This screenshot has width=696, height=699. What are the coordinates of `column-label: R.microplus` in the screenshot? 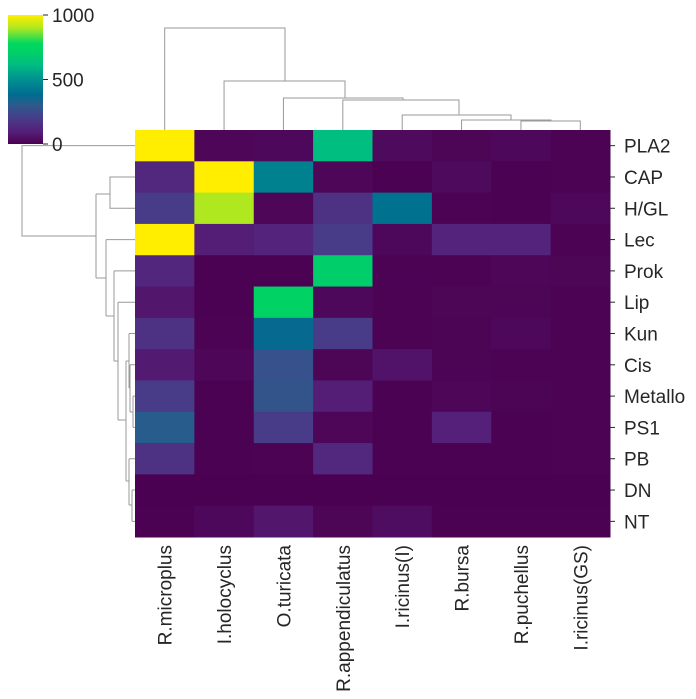 It's located at (166, 595).